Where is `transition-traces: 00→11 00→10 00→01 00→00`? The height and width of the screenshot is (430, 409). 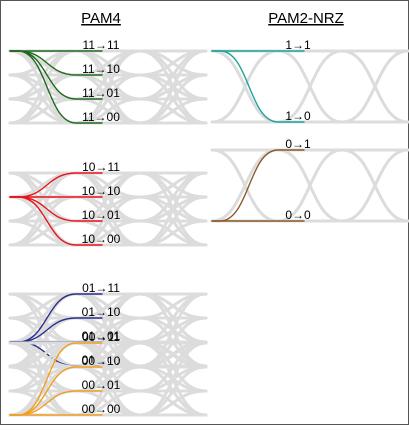 transition-traces: 00→11 00→10 00→01 00→00 is located at coordinates (65, 373).